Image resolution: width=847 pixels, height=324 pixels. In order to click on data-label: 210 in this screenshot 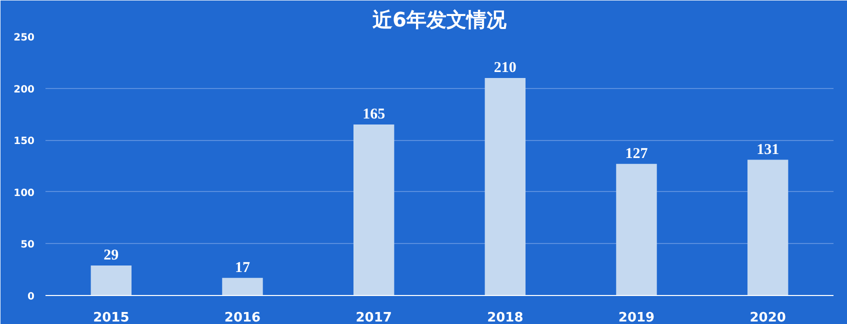, I will do `click(505, 68)`.